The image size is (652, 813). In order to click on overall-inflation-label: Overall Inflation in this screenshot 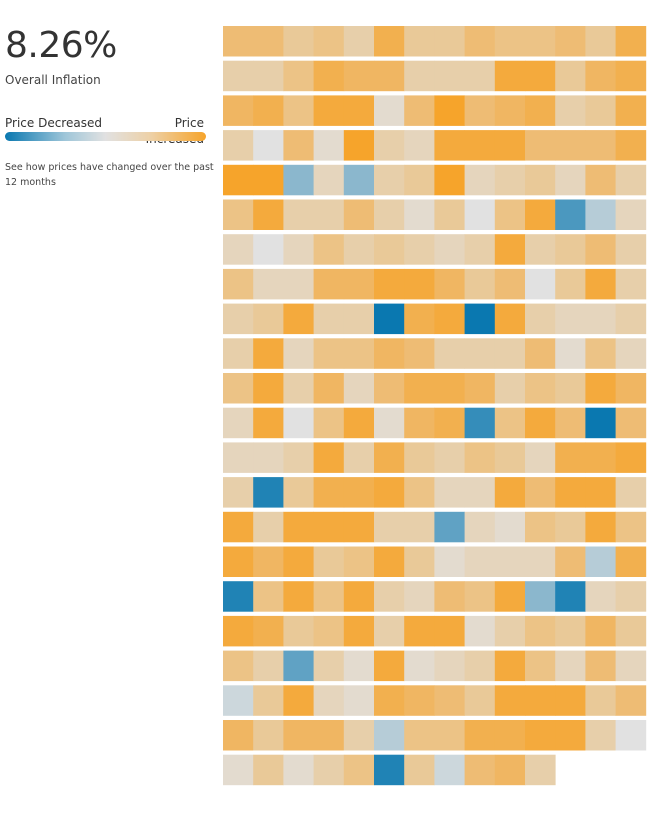, I will do `click(53, 80)`.